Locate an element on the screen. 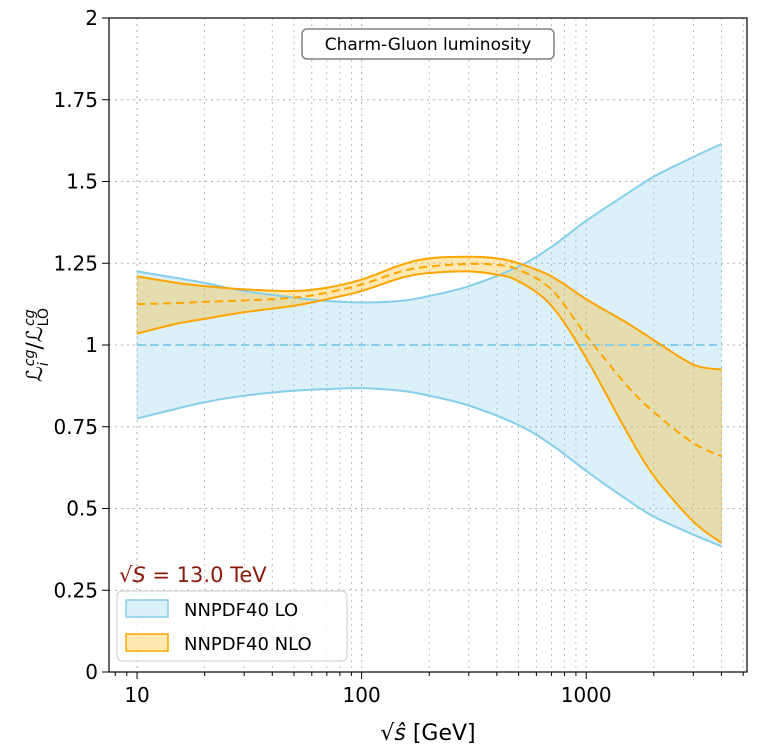  legend-swatch-lo is located at coordinates (147, 608).